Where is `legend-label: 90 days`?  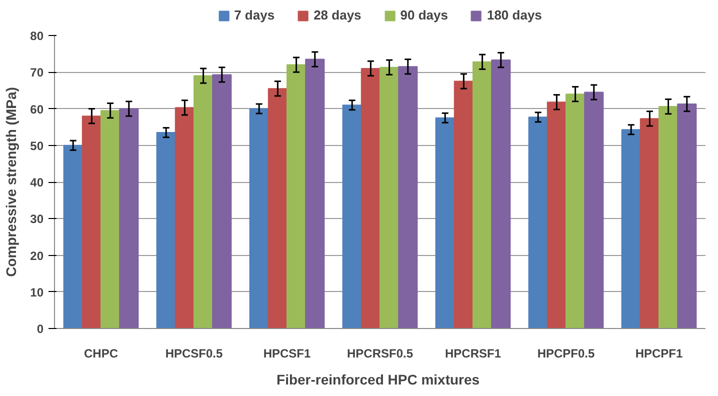
legend-label: 90 days is located at coordinates (424, 15).